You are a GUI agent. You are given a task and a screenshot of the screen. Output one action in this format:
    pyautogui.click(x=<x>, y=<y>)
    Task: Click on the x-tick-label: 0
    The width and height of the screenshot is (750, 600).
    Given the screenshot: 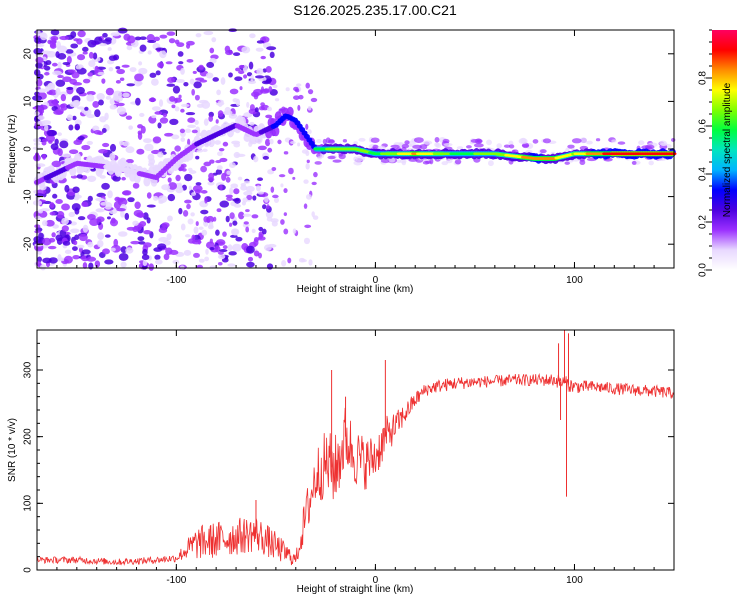 What is the action you would take?
    pyautogui.click(x=376, y=280)
    